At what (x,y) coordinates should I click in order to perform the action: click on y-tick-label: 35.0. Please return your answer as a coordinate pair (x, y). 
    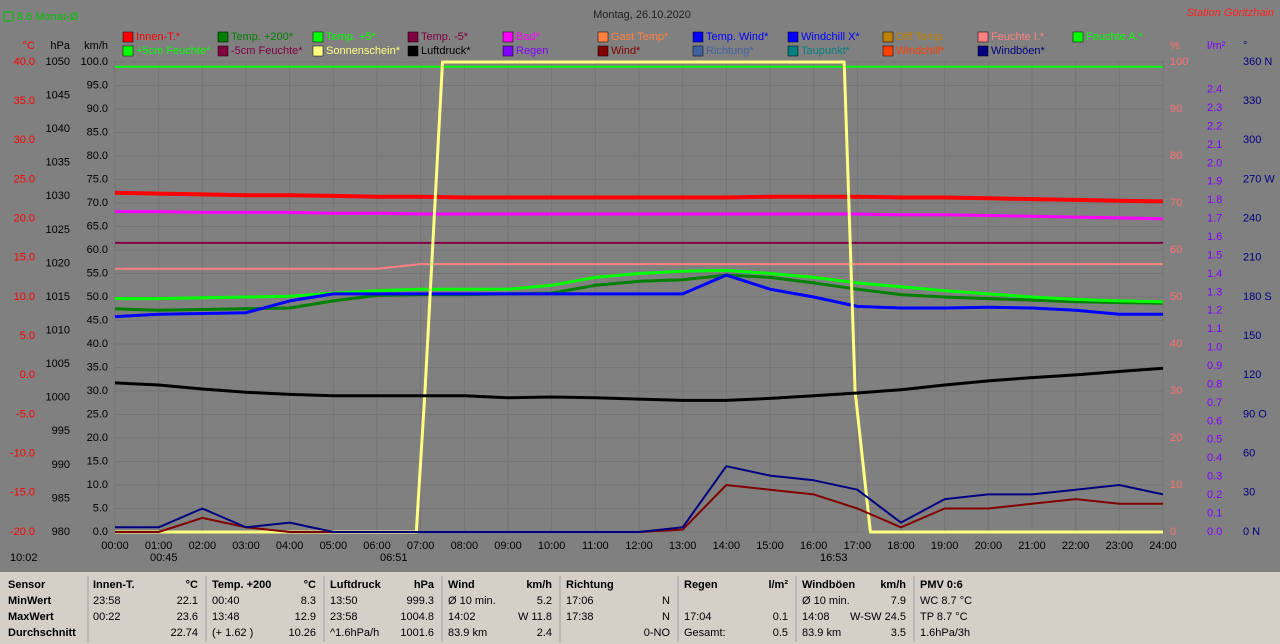
    Looking at the image, I should click on (24, 101).